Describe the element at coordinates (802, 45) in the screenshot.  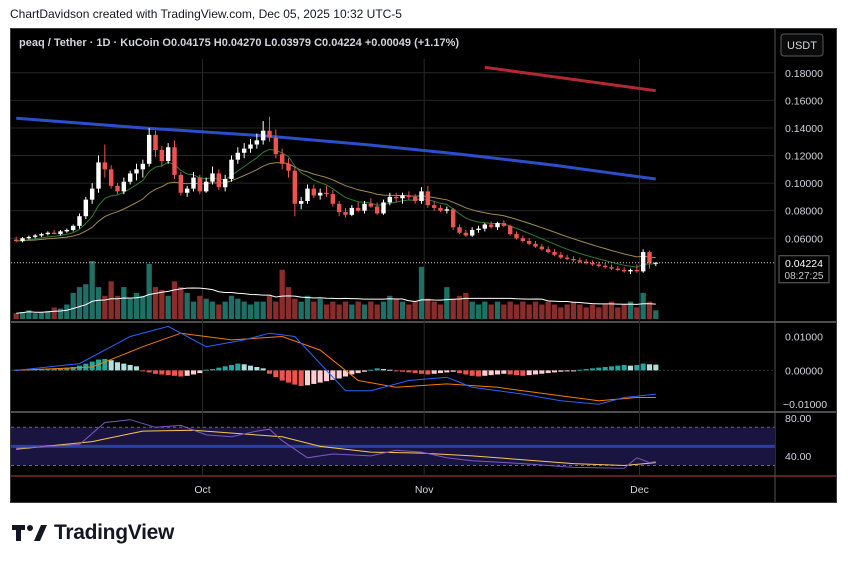
I see `currency-button: USDT` at that location.